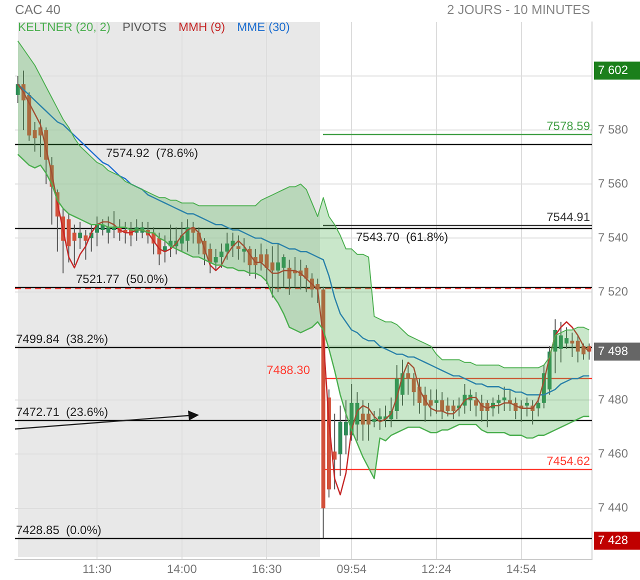 The image size is (640, 580). Describe the element at coordinates (613, 291) in the screenshot. I see `y-tick-label: 7 520` at that location.